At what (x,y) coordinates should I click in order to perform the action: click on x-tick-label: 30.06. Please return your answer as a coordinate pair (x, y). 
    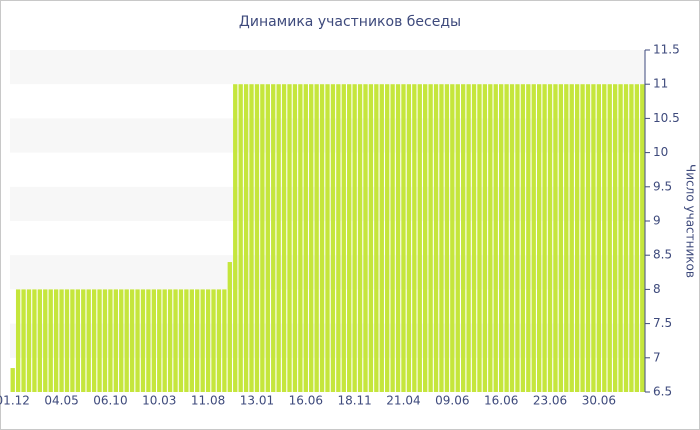
    Looking at the image, I should click on (599, 401).